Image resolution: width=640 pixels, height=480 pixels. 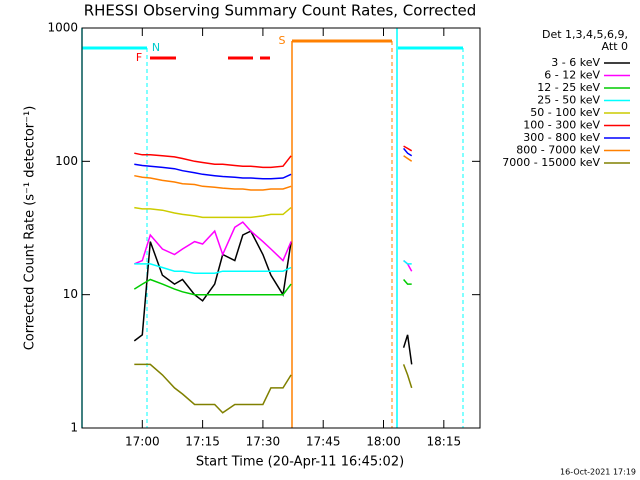 I want to click on x-tick-label: 18:15, so click(x=444, y=442).